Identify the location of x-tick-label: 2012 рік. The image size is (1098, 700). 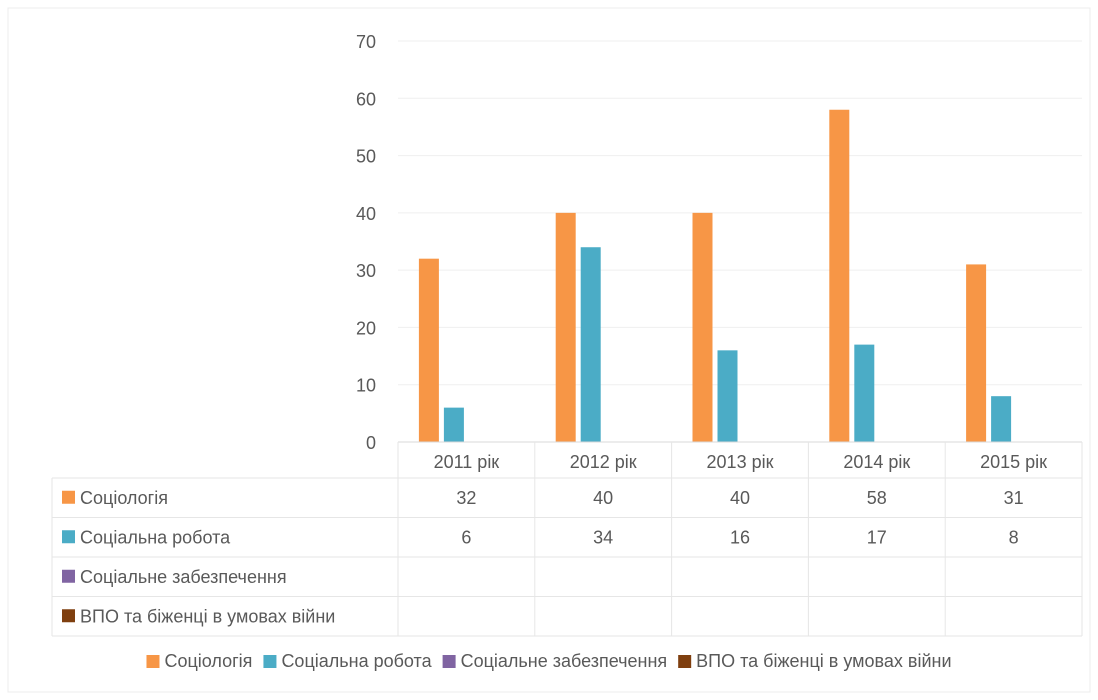
(603, 462).